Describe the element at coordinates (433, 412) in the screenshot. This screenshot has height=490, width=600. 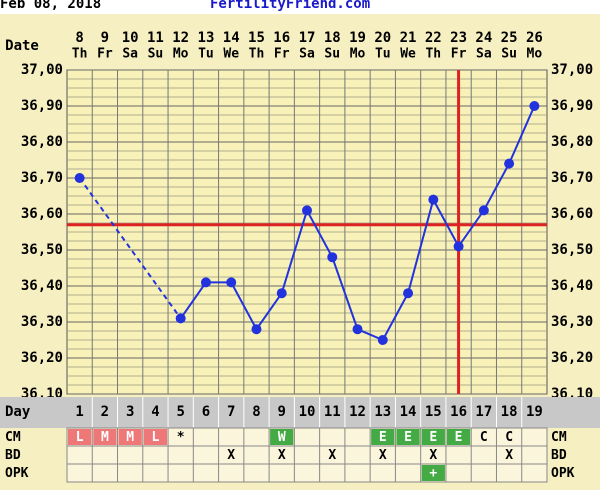
I see `day-number: 15` at that location.